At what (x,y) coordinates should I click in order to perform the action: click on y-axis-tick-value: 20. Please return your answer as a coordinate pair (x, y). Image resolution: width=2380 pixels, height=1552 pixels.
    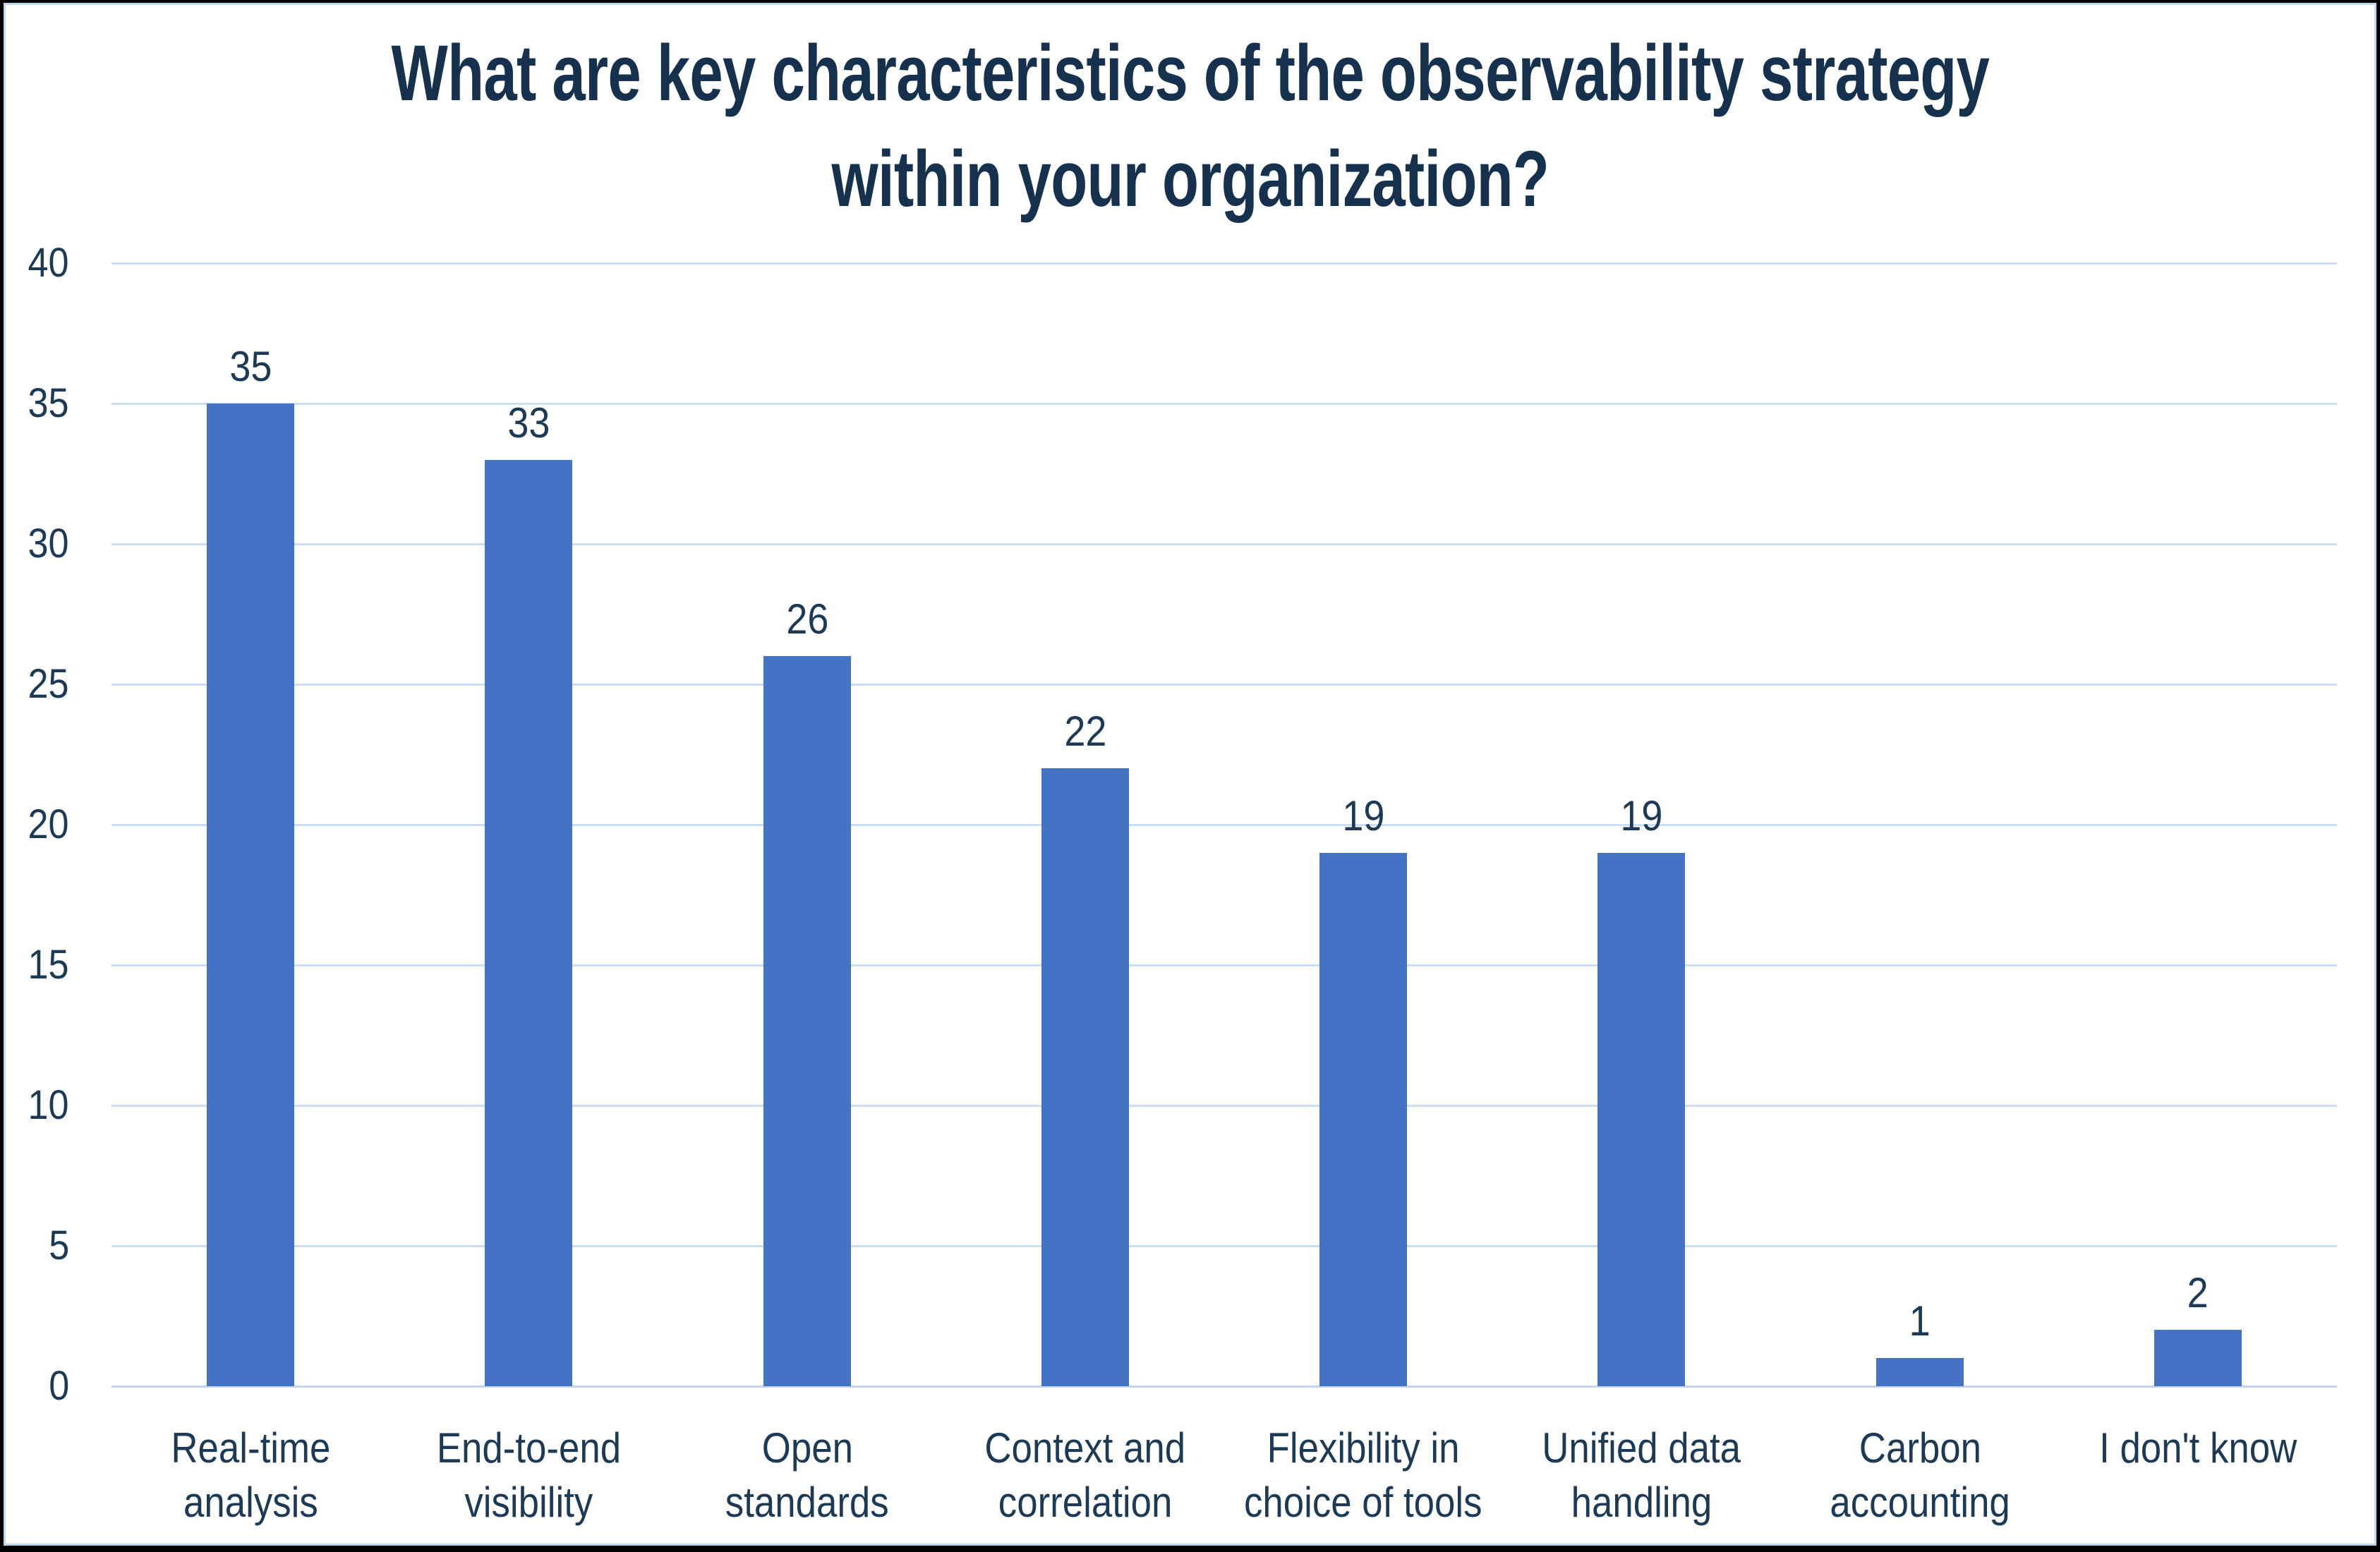
    Looking at the image, I should click on (48, 824).